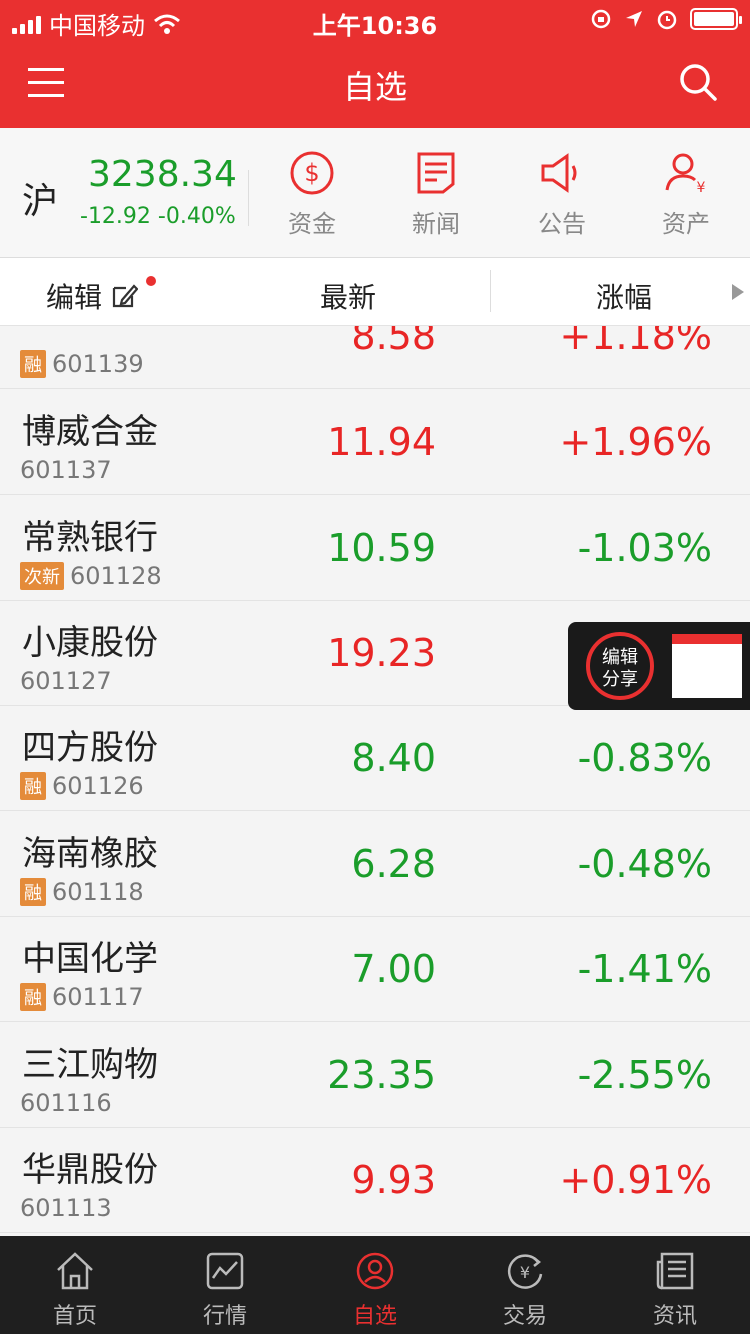 Image resolution: width=750 pixels, height=1334 pixels. What do you see at coordinates (659, 666) in the screenshot?
I see `edit-share-floating-button: 编辑 分享` at bounding box center [659, 666].